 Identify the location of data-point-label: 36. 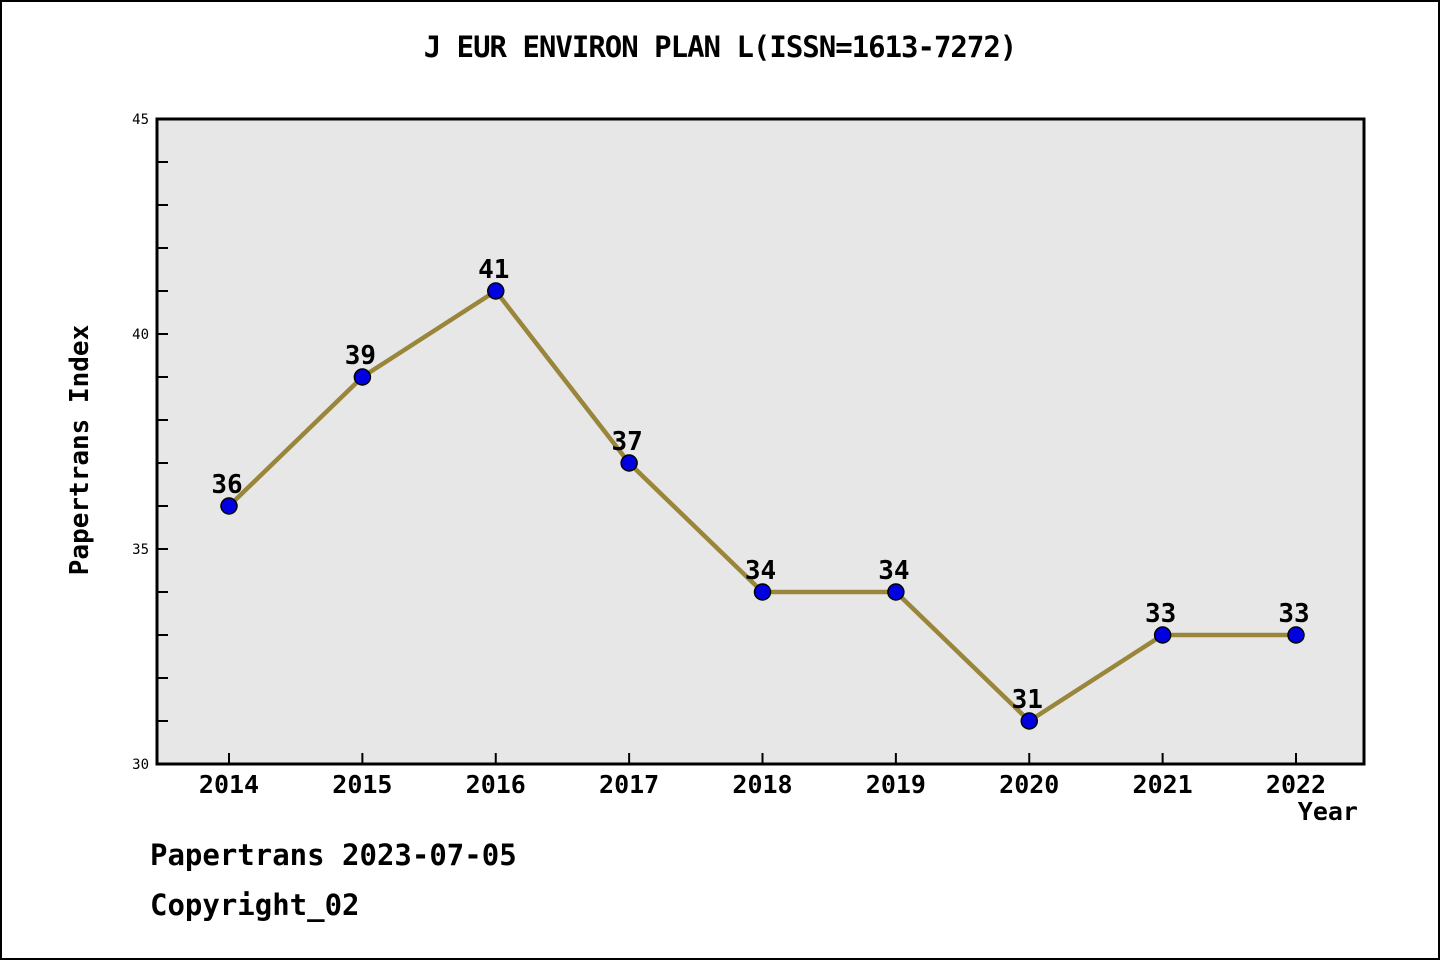
(226, 485).